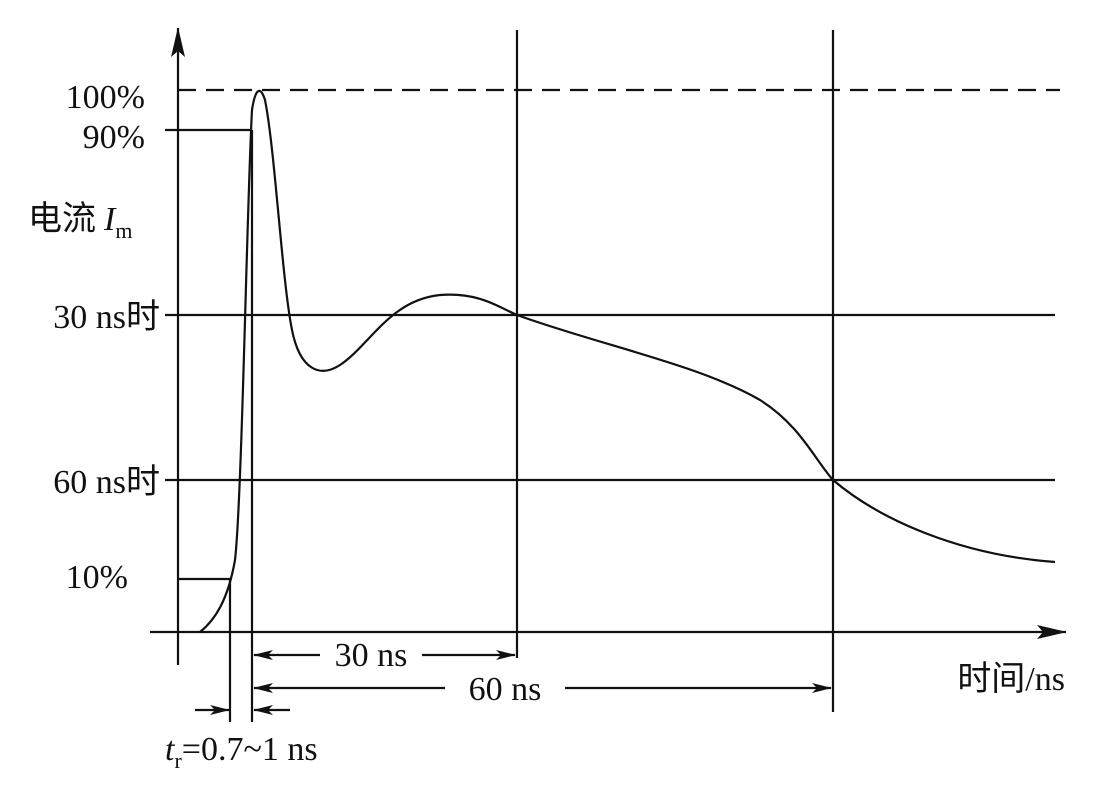  Describe the element at coordinates (505, 689) in the screenshot. I see `label: 60 ns` at that location.